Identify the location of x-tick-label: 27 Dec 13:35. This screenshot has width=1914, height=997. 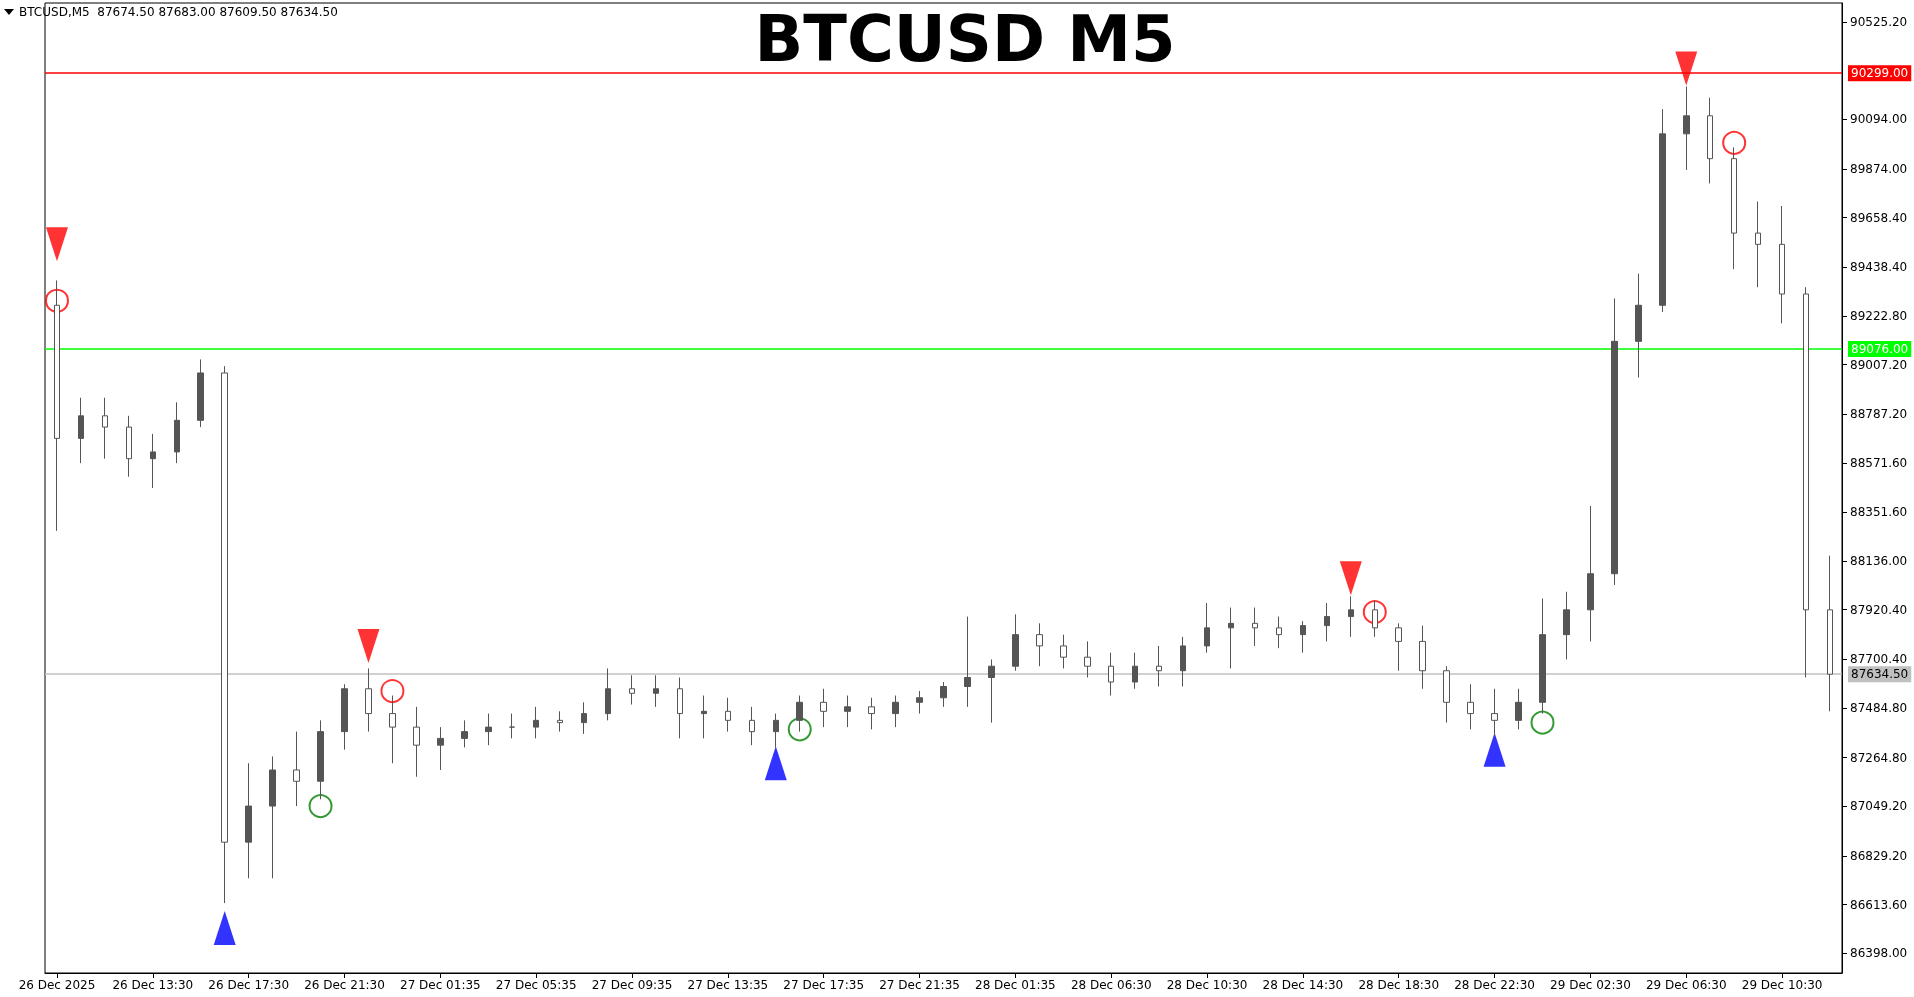
(728, 985).